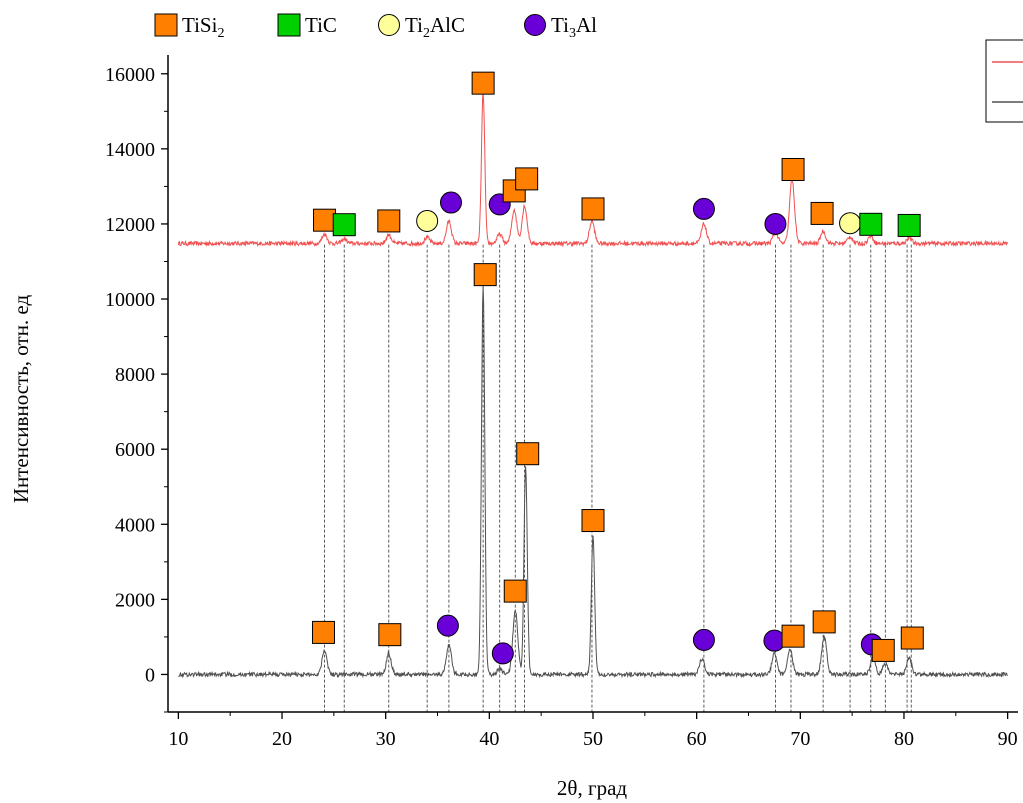  Describe the element at coordinates (1008, 739) in the screenshot. I see `x-tick-label-8: 90` at that location.